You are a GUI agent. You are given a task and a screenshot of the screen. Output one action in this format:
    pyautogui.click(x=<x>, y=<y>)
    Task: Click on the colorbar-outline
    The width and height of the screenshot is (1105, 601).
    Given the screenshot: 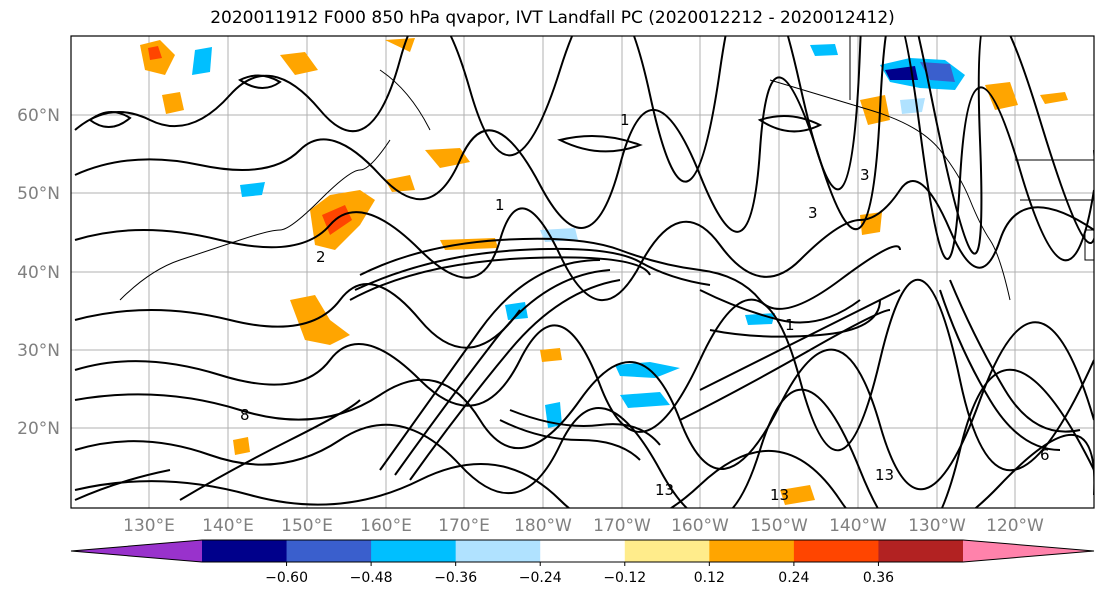 What is the action you would take?
    pyautogui.click(x=582, y=551)
    